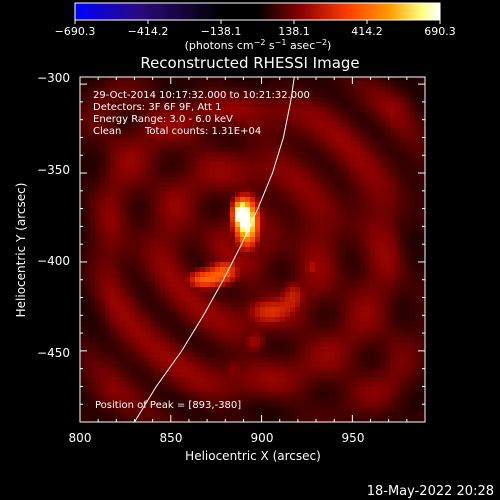 This screenshot has width=500, height=500. Describe the element at coordinates (201, 95) in the screenshot. I see `time-range-text: 29-Oct-2014 10:17:32.000 to 10:21:32.000` at that location.